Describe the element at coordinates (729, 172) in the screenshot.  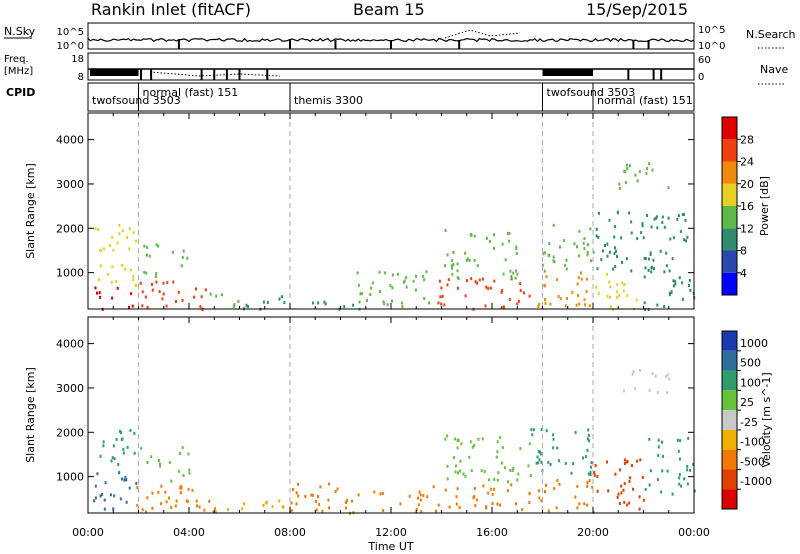
I see `colorbar-cell` at that location.